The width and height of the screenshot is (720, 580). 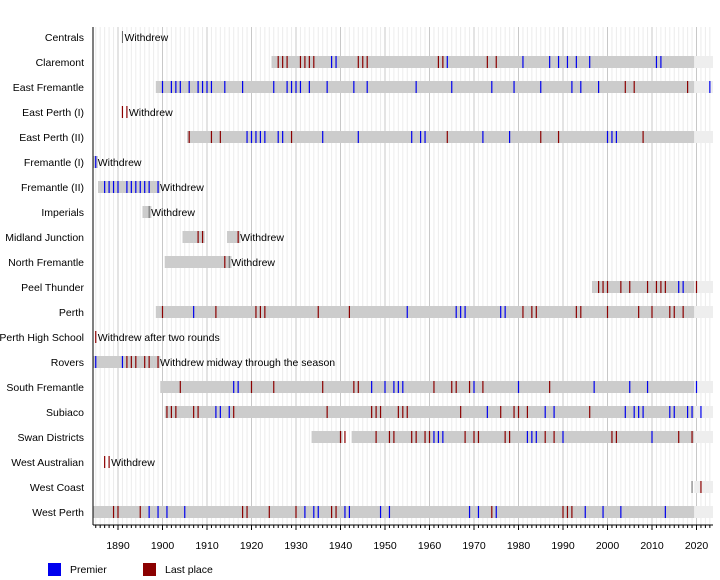 I want to click on team-label: Fremantle (II), so click(x=52, y=188).